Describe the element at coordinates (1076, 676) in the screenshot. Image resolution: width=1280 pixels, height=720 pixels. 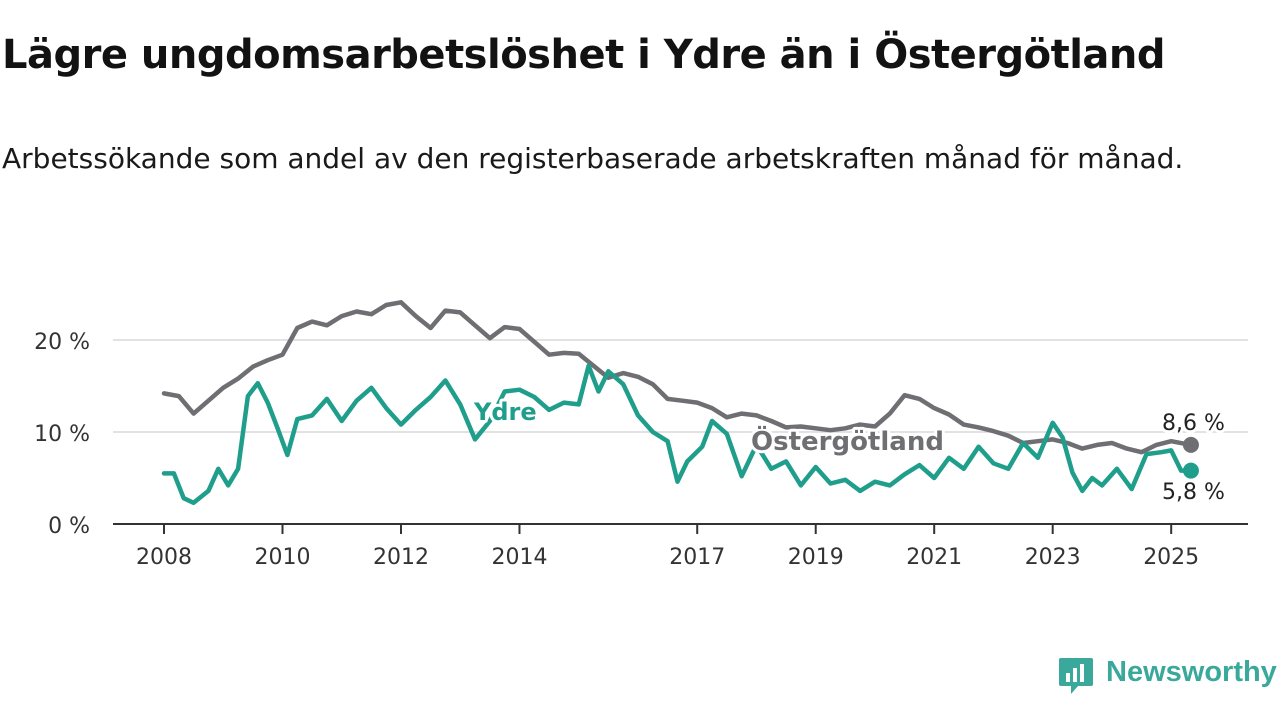
I see `newsworthy-logo-icon` at that location.